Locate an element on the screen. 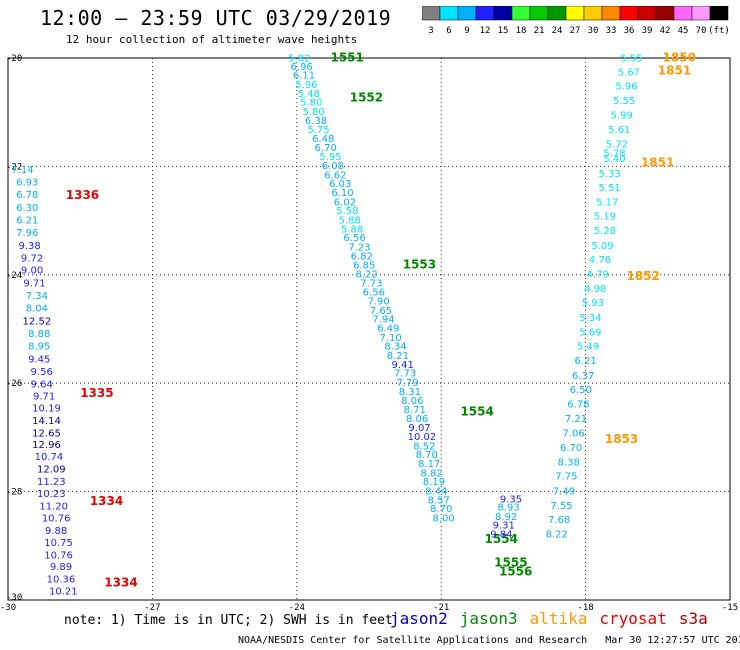 The image size is (740, 650). color-scale-label: 6 is located at coordinates (448, 31).